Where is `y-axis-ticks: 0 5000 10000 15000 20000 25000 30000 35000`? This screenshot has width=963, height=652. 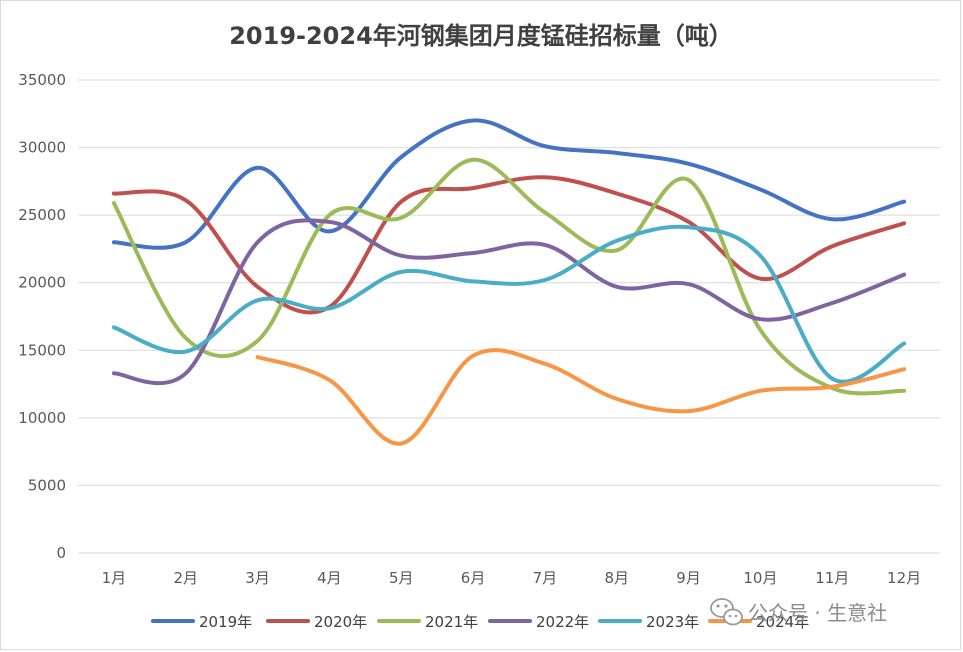 y-axis-ticks: 0 5000 10000 15000 20000 25000 30000 35000 is located at coordinates (42, 316).